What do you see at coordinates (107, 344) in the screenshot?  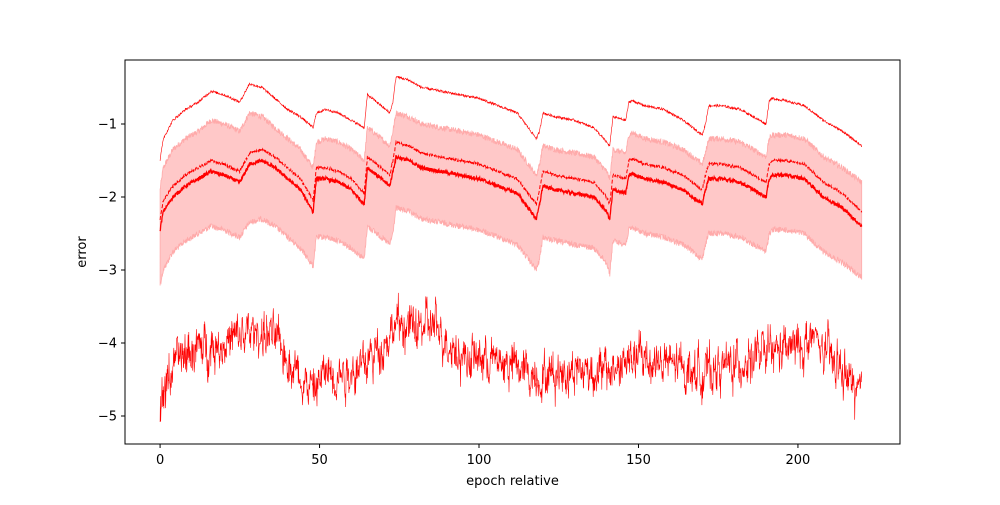 I see `y-tick-label: −4` at bounding box center [107, 344].